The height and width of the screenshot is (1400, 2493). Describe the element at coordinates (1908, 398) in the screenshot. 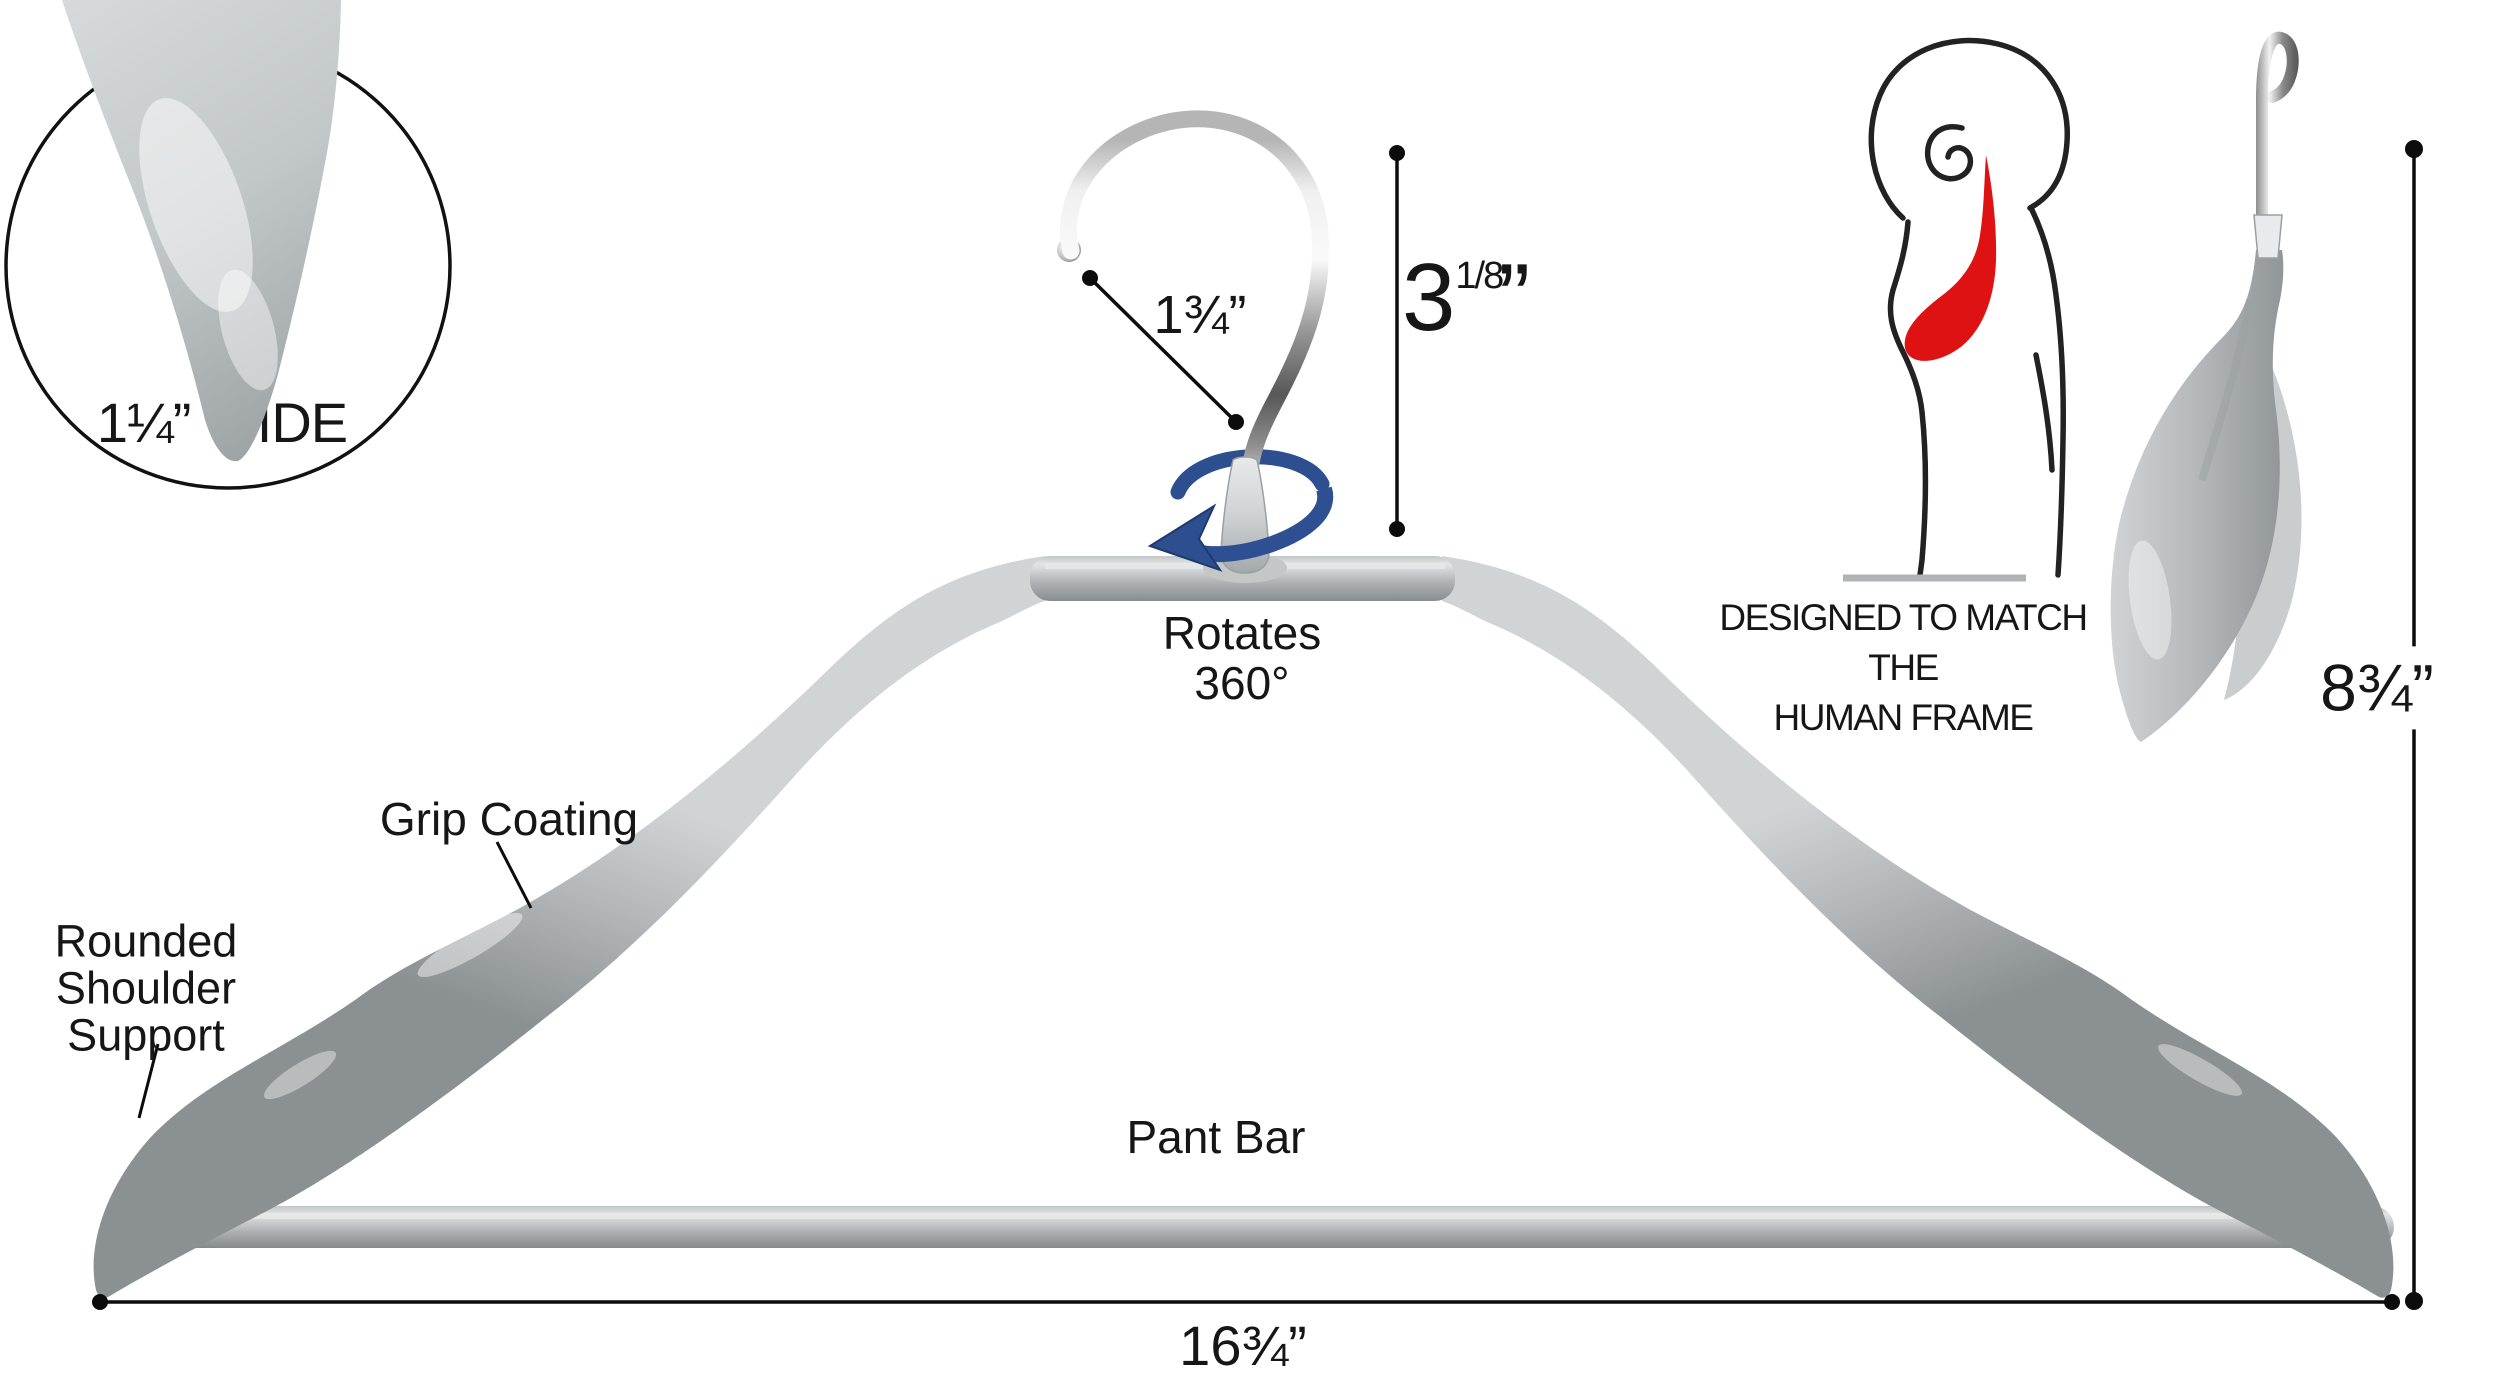

I see `figure-front-torso` at that location.